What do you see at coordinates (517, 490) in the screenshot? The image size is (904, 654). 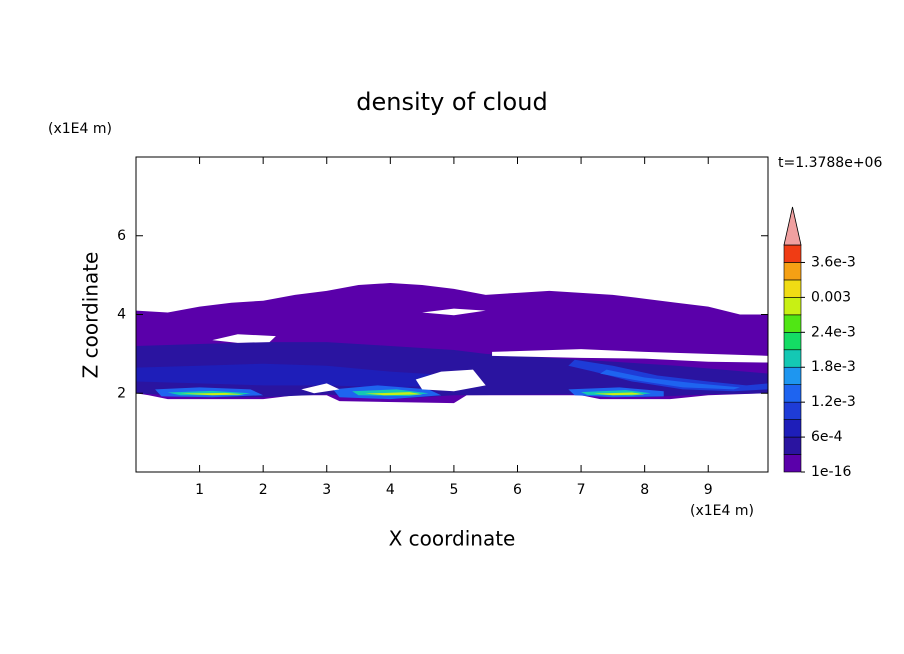 I see `x-tick-label: 6` at bounding box center [517, 490].